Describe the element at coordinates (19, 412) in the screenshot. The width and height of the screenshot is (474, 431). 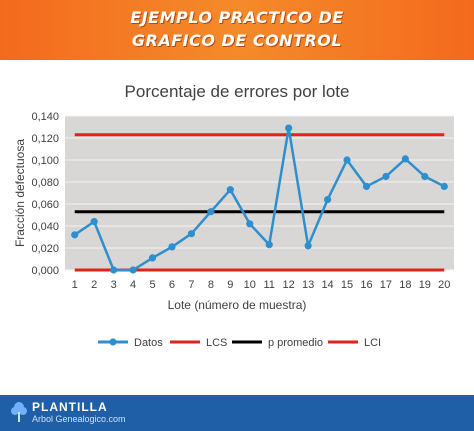
I see `tree-icon` at that location.